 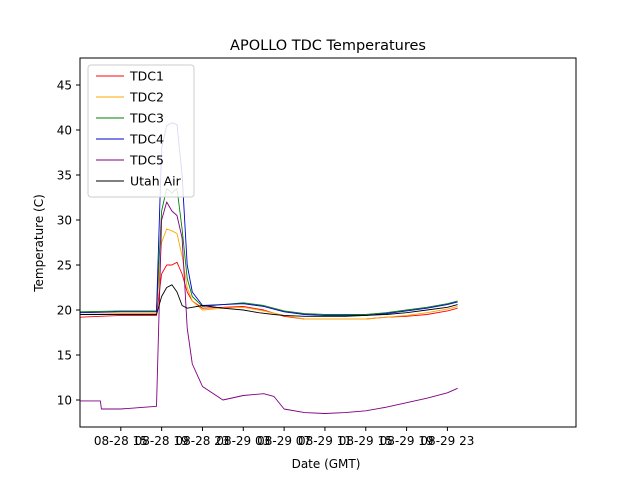 What do you see at coordinates (447, 441) in the screenshot?
I see `x-tick-label: 08-29 23` at bounding box center [447, 441].